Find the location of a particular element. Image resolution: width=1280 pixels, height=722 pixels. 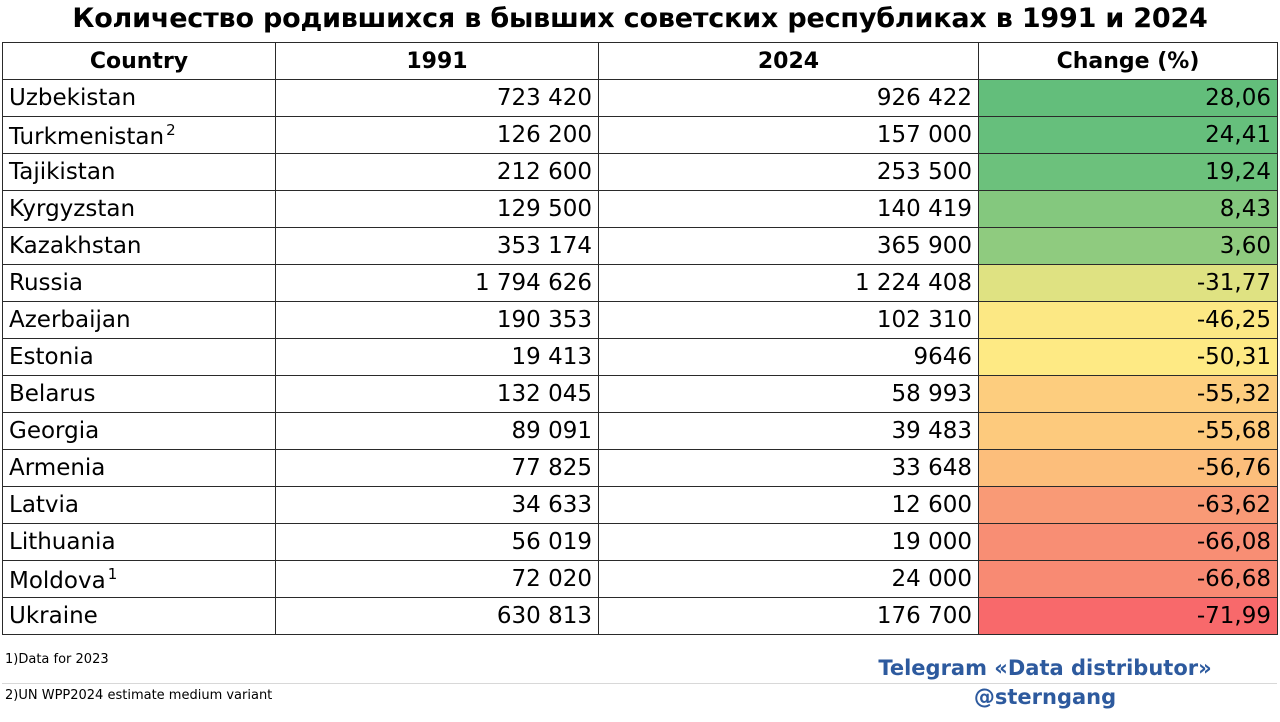

births-1991-cell: 1 794 626 is located at coordinates (437, 283).